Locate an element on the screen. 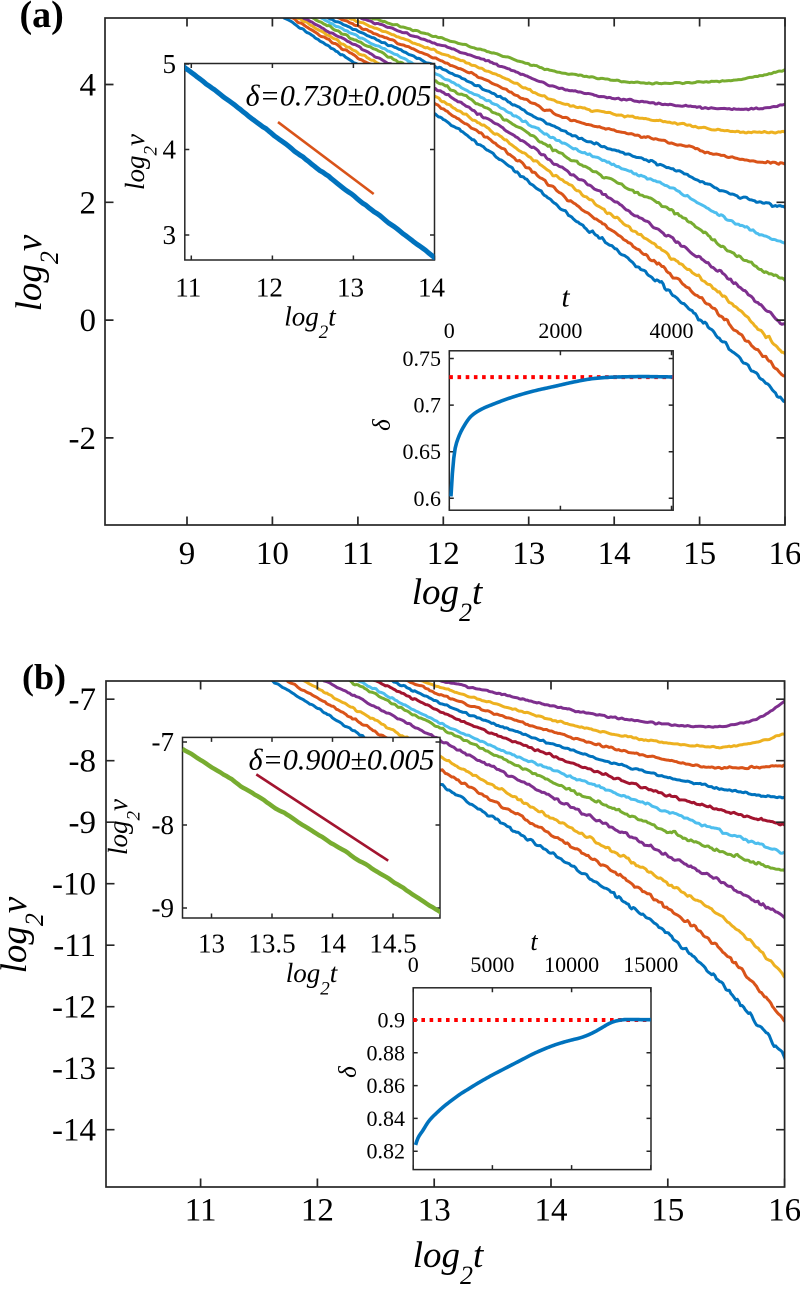  svg-text: 10 is located at coordinates (272, 554).